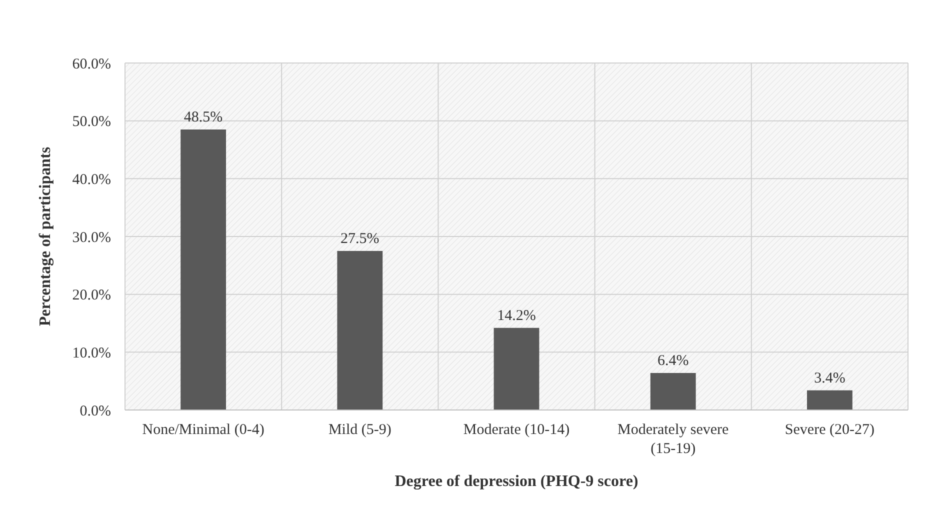 The width and height of the screenshot is (928, 508). I want to click on y-tick-label: 40.0%, so click(91, 180).